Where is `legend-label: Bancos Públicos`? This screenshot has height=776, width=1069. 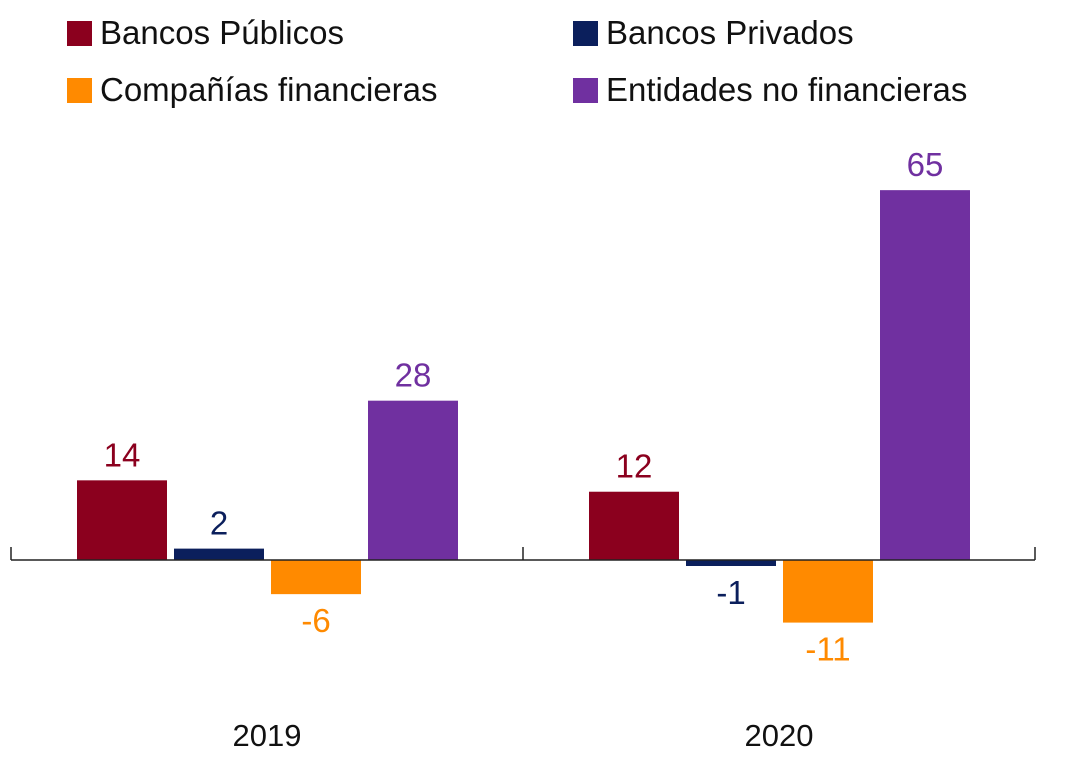
legend-label: Bancos Públicos is located at coordinates (222, 32).